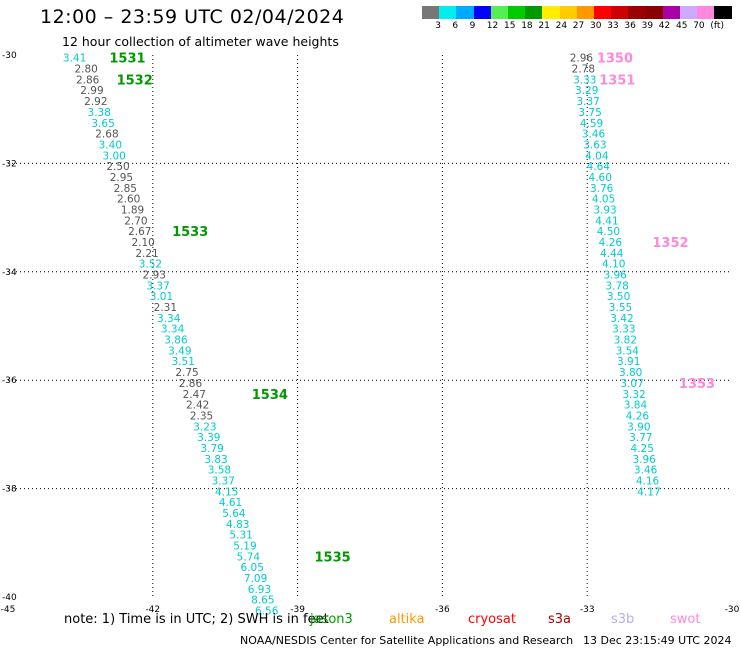 This screenshot has width=740, height=650. I want to click on y-tick-label: -40, so click(9, 598).